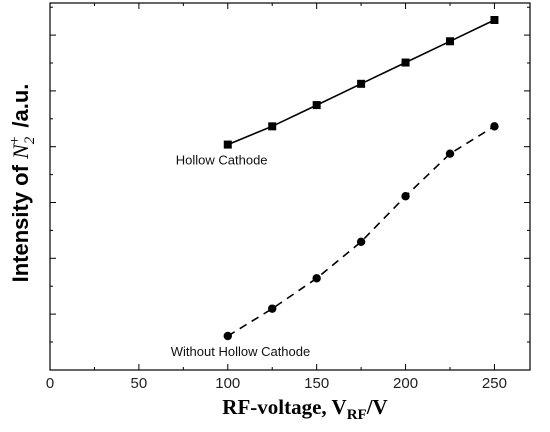  What do you see at coordinates (494, 383) in the screenshot?
I see `x-tick-label: 250` at bounding box center [494, 383].